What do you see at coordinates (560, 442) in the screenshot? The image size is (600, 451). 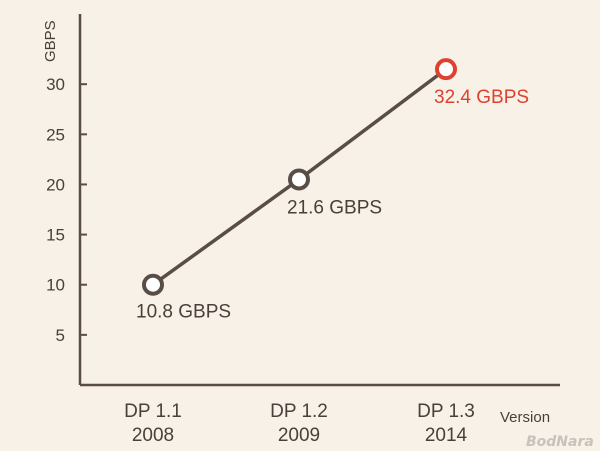 I see `watermark-logo: BodNara` at bounding box center [560, 442].